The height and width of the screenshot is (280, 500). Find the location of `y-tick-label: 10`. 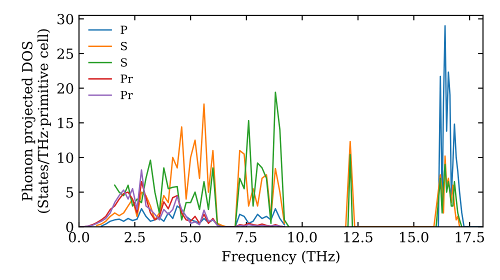

y-tick-label: 10 is located at coordinates (66, 157).